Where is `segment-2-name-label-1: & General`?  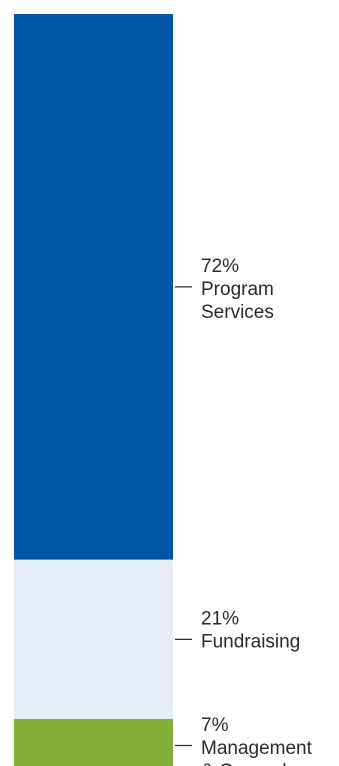 segment-2-name-label-1: & General is located at coordinates (244, 763).